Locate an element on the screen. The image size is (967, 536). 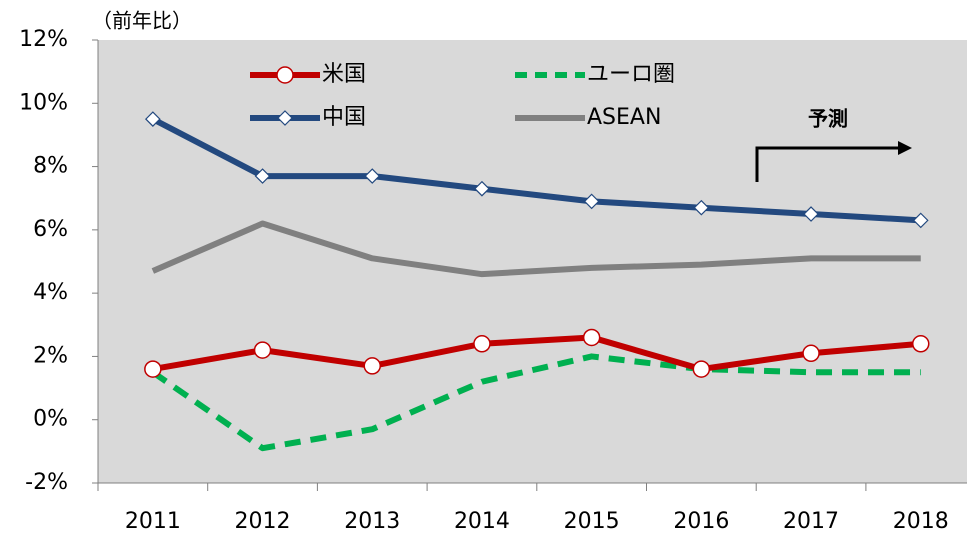
x-tick-label: 2012 is located at coordinates (263, 521).